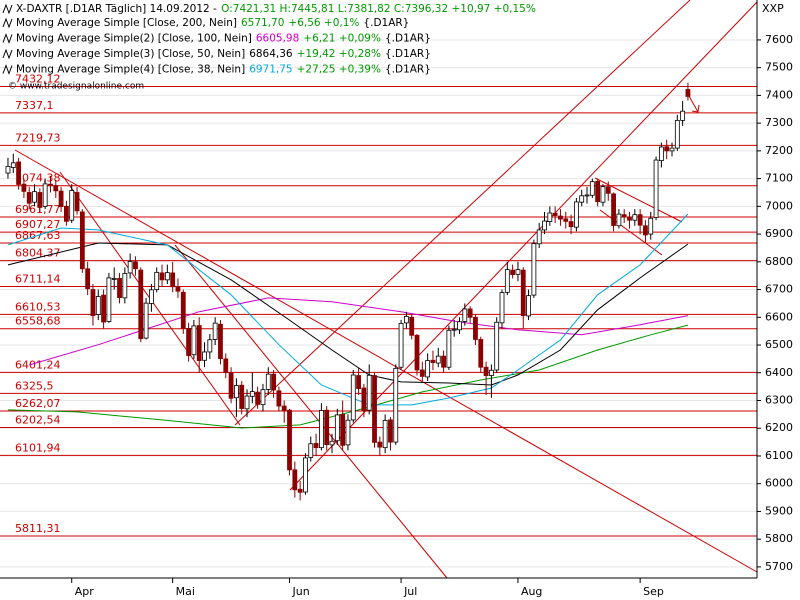 The image size is (800, 600). I want to click on y-tick-label: 6600, so click(779, 316).